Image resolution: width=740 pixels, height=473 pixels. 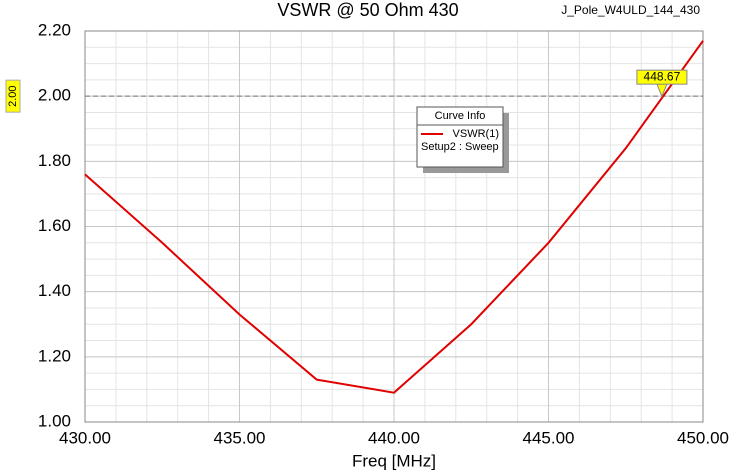 I want to click on legend-subtitle: Setup2 : Sweep, so click(x=460, y=147).